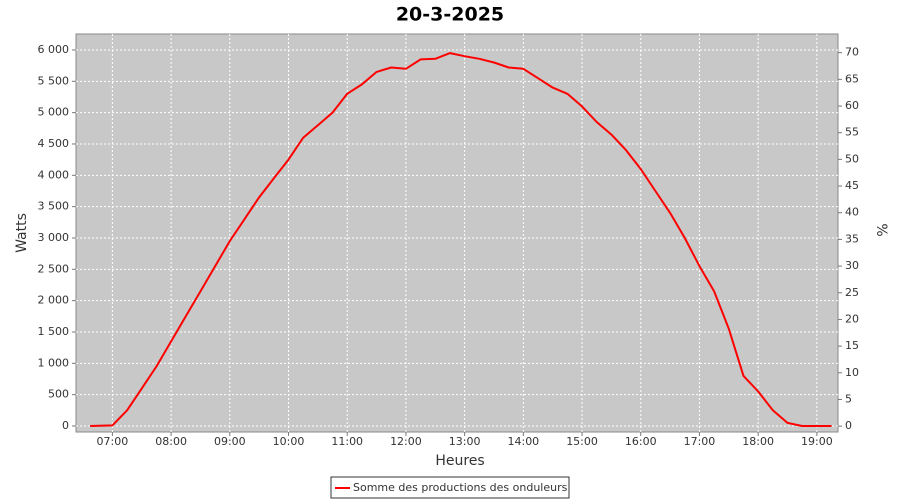 The width and height of the screenshot is (900, 500). What do you see at coordinates (852, 292) in the screenshot?
I see `y2-tick-label: 25` at bounding box center [852, 292].